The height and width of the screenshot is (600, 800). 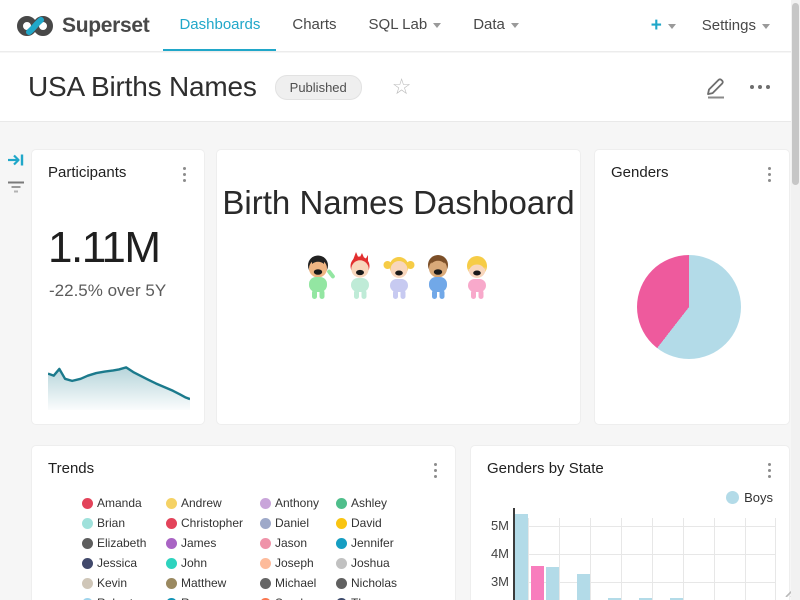 I want to click on legend-item: Thomas, so click(x=386, y=598).